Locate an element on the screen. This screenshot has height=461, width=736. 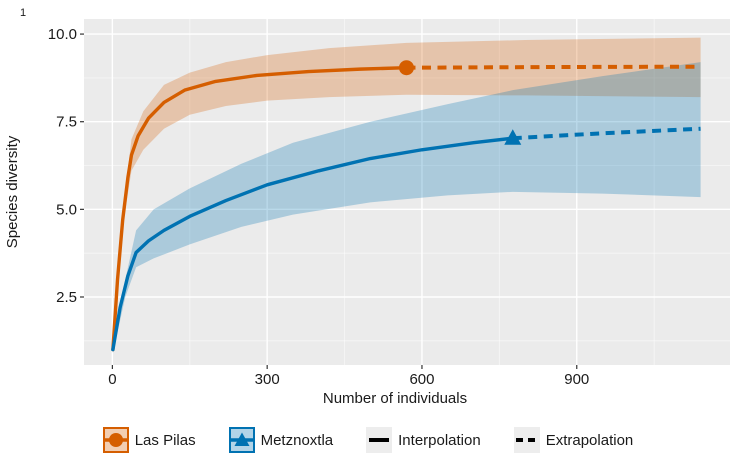
x-tick-label: 300 is located at coordinates (267, 379).